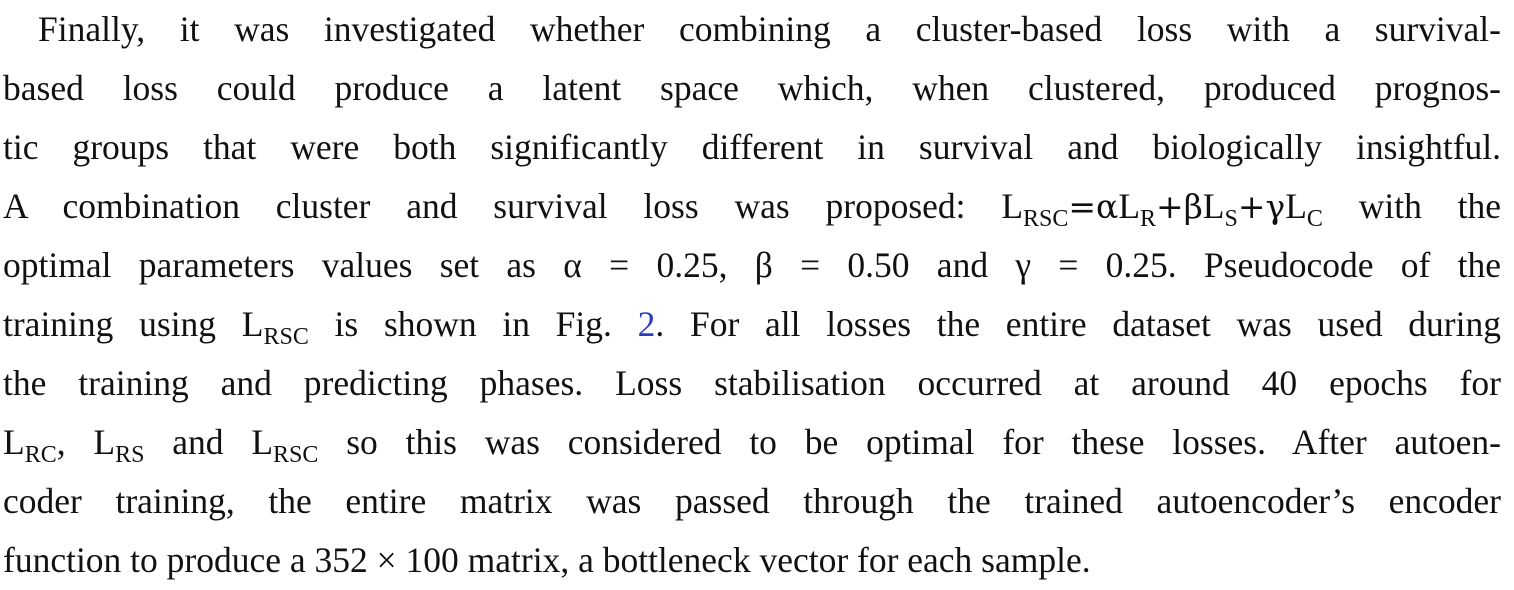 This screenshot has height=590, width=1514. What do you see at coordinates (122, 324) in the screenshot?
I see `line-text: training using` at bounding box center [122, 324].